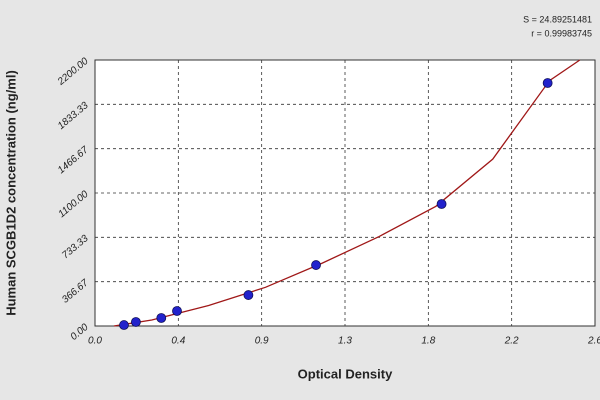 This screenshot has width=600, height=400. Describe the element at coordinates (593, 341) in the screenshot. I see `x-tick-label: 2.6` at that location.